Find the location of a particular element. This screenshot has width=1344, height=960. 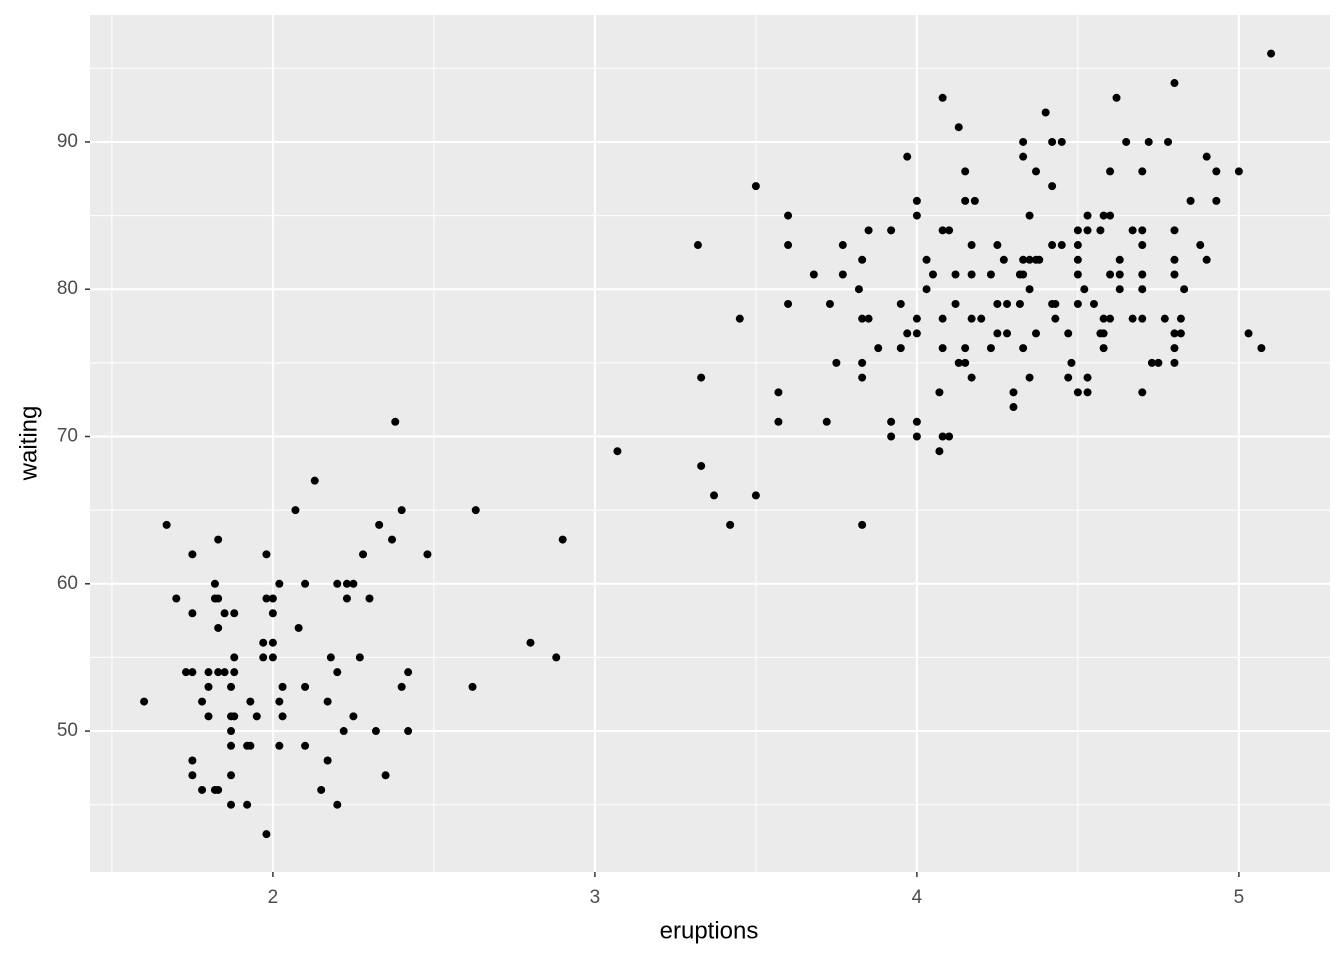

y-tick-label: 90 is located at coordinates (67, 141).